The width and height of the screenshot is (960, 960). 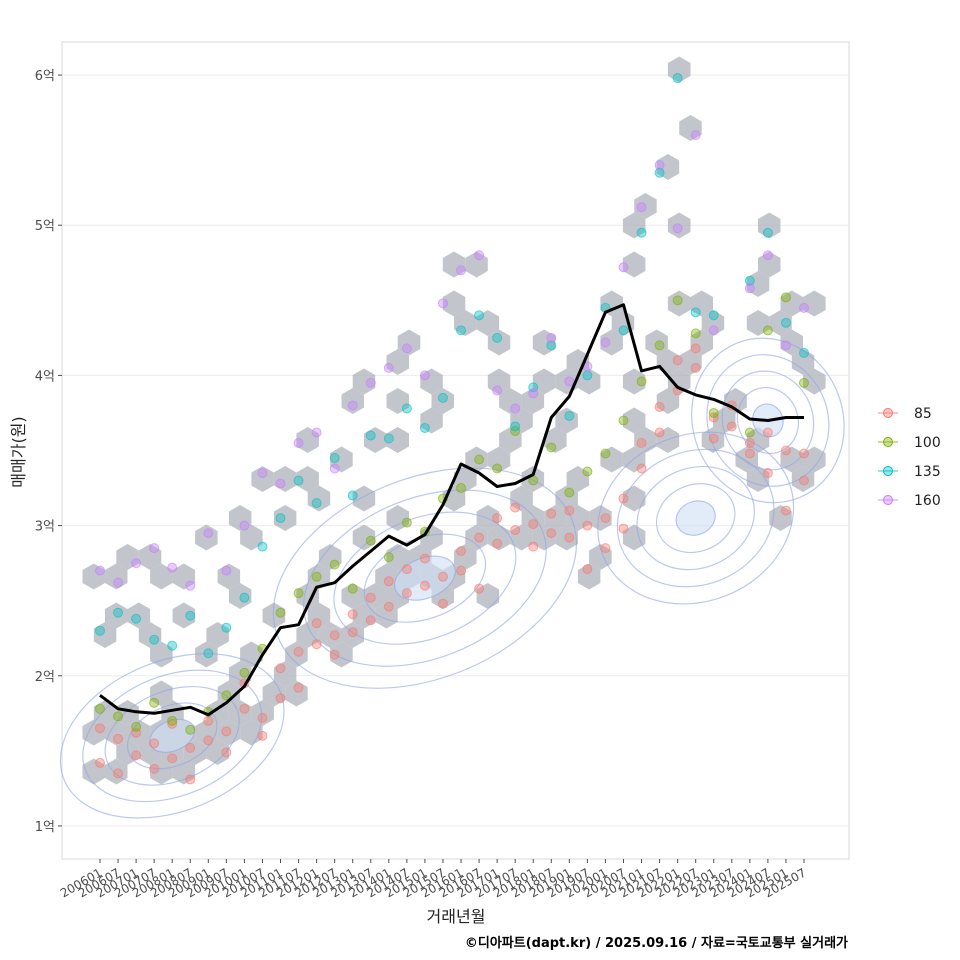 I want to click on y-axis-ticks: 1억 2억 3억 4억 5억 6억, so click(x=48, y=452).